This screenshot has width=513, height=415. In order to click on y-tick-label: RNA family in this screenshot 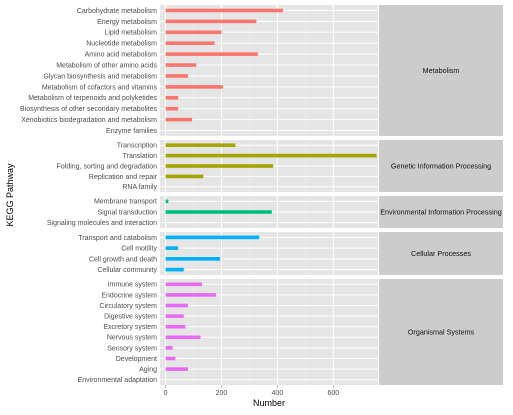, I will do `click(139, 187)`.